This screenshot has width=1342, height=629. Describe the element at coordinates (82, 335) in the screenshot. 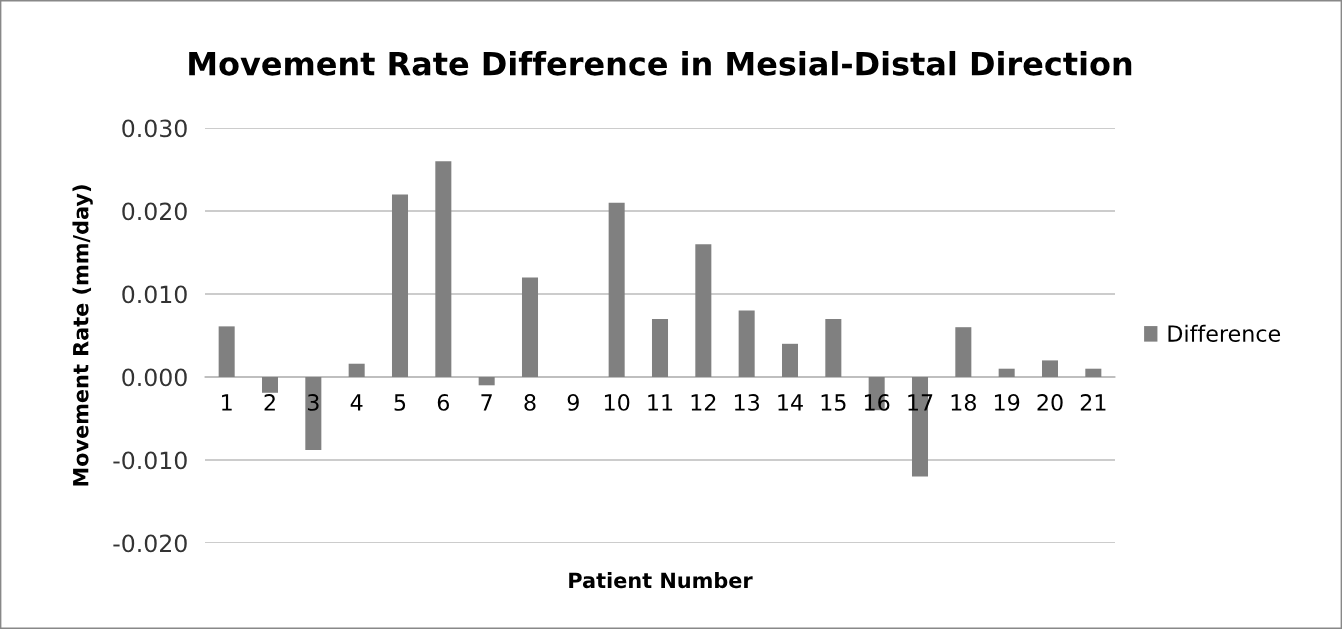

I see `y-axis-title: Movement Rate (mm/day)` at that location.